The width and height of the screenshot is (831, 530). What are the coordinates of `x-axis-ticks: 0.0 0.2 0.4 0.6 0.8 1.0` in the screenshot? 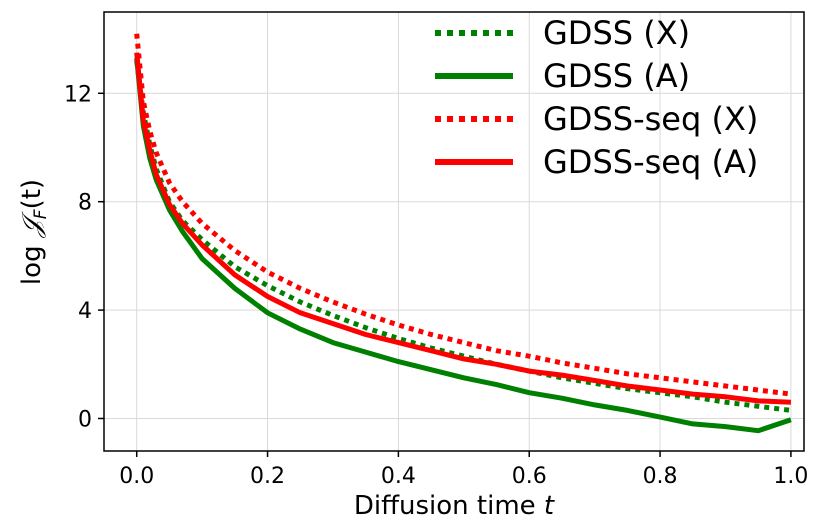 It's located at (463, 470).